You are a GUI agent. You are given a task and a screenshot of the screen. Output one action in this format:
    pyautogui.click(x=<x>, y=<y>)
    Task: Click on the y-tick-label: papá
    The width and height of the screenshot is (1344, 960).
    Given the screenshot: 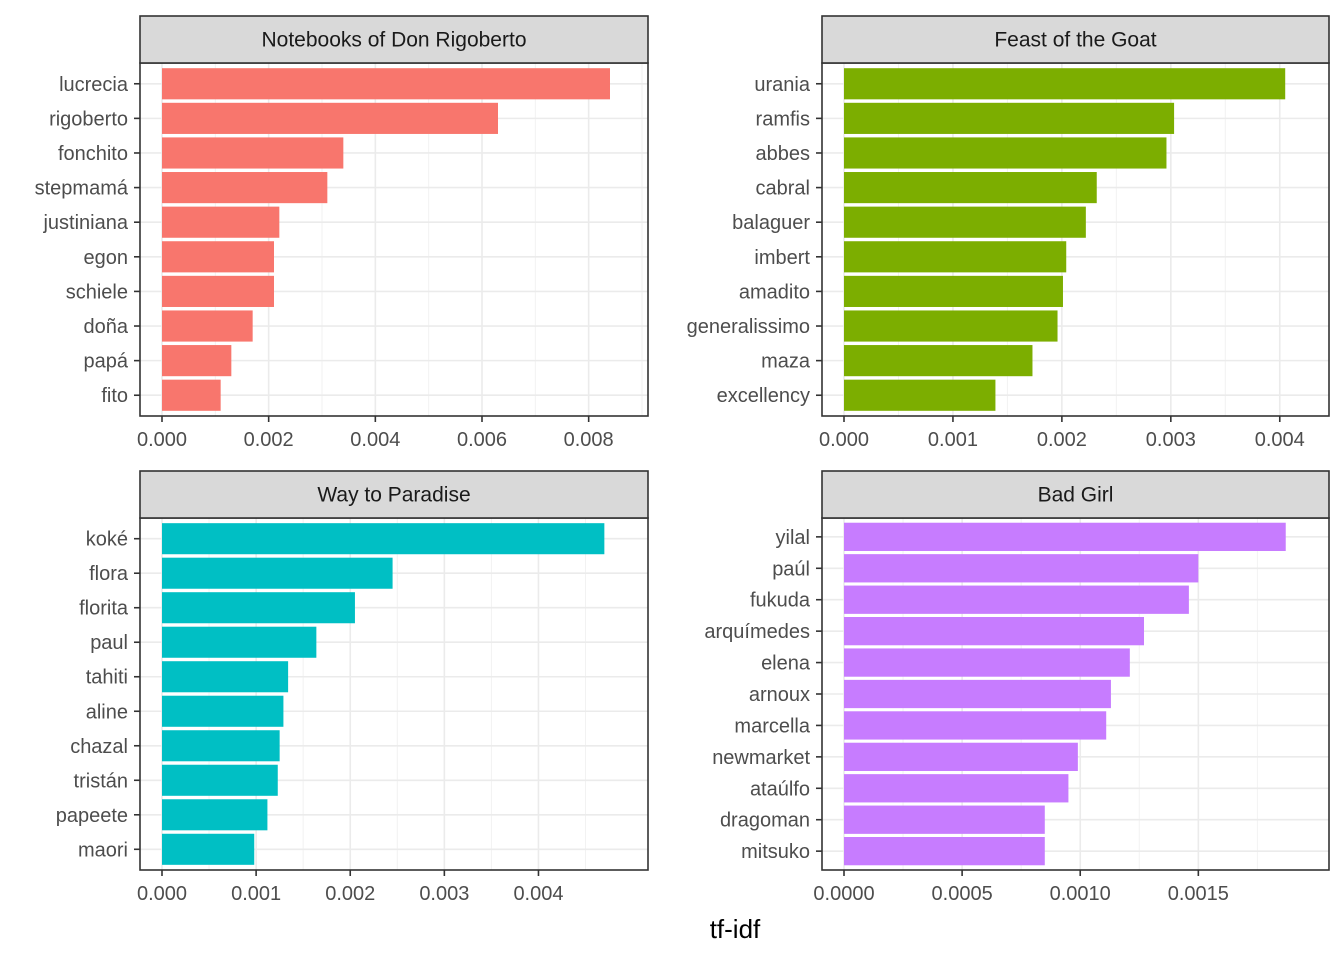 What is the action you would take?
    pyautogui.click(x=106, y=362)
    